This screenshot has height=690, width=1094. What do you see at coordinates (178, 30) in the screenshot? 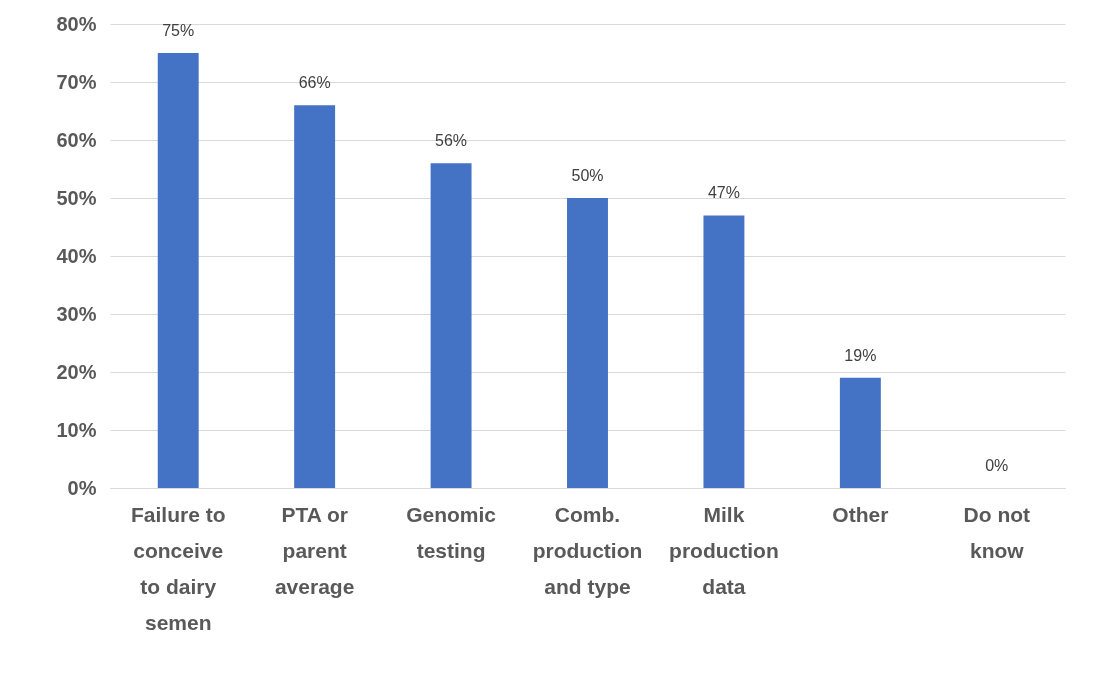
I see `data-label: 75%` at bounding box center [178, 30].